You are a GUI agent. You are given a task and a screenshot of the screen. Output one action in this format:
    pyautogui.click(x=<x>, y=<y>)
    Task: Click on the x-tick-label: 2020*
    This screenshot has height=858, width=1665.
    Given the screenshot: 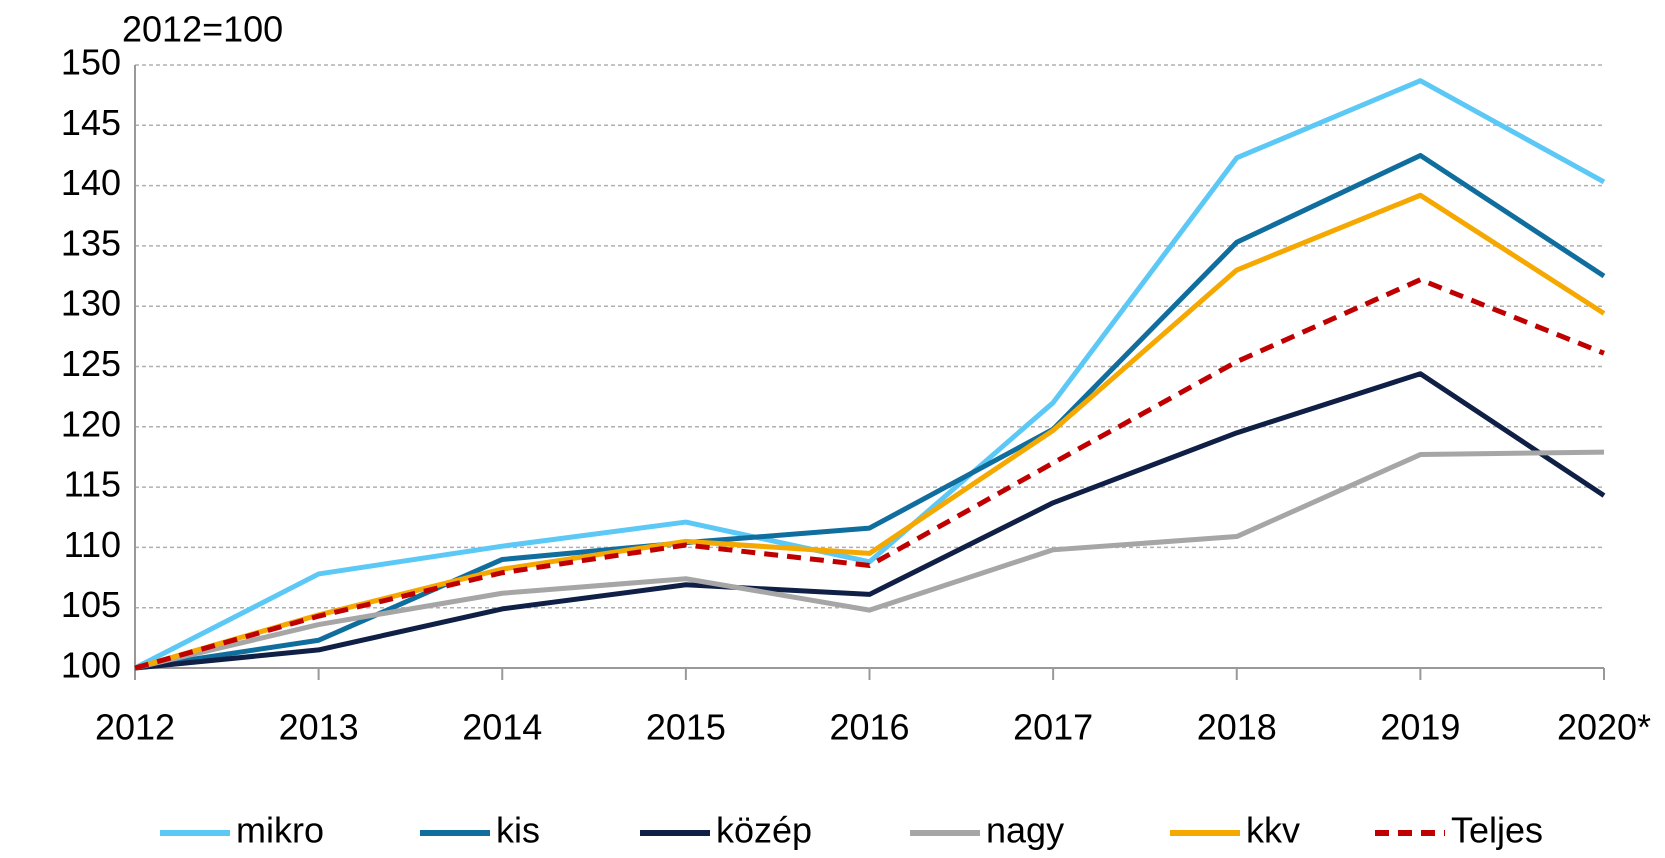 What is the action you would take?
    pyautogui.click(x=1604, y=727)
    